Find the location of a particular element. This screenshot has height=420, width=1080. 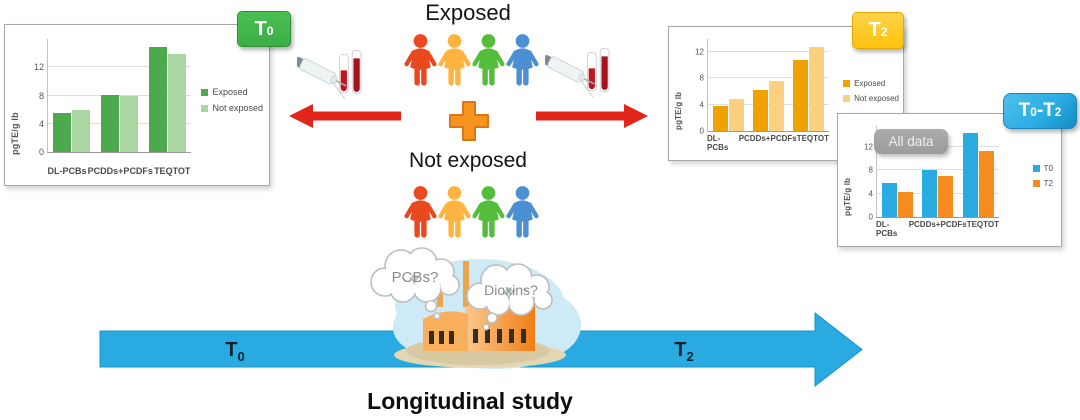

thought-cloud-pcbs-icon: PCBs? is located at coordinates (415, 283).